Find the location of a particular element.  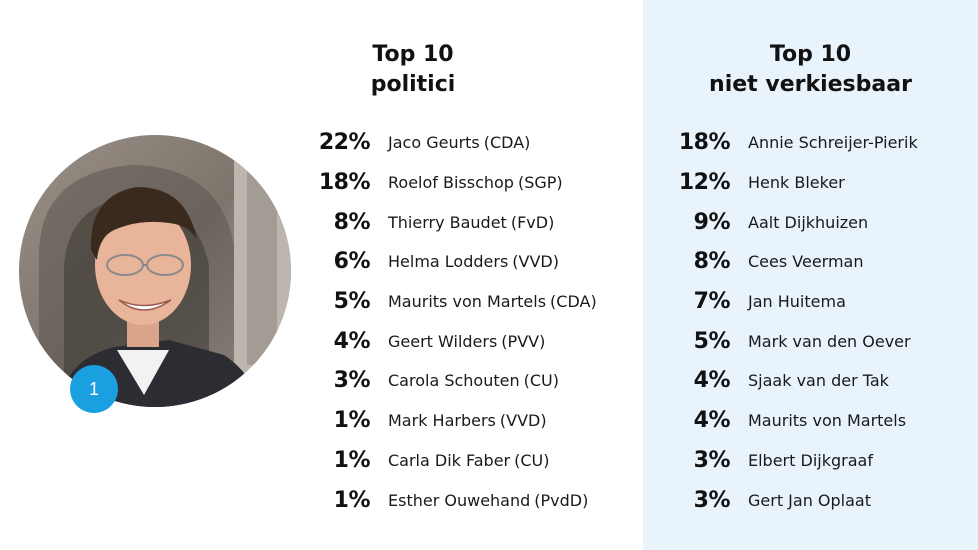

list-row: 1% Mark Harbers (VVD) is located at coordinates (448, 421).